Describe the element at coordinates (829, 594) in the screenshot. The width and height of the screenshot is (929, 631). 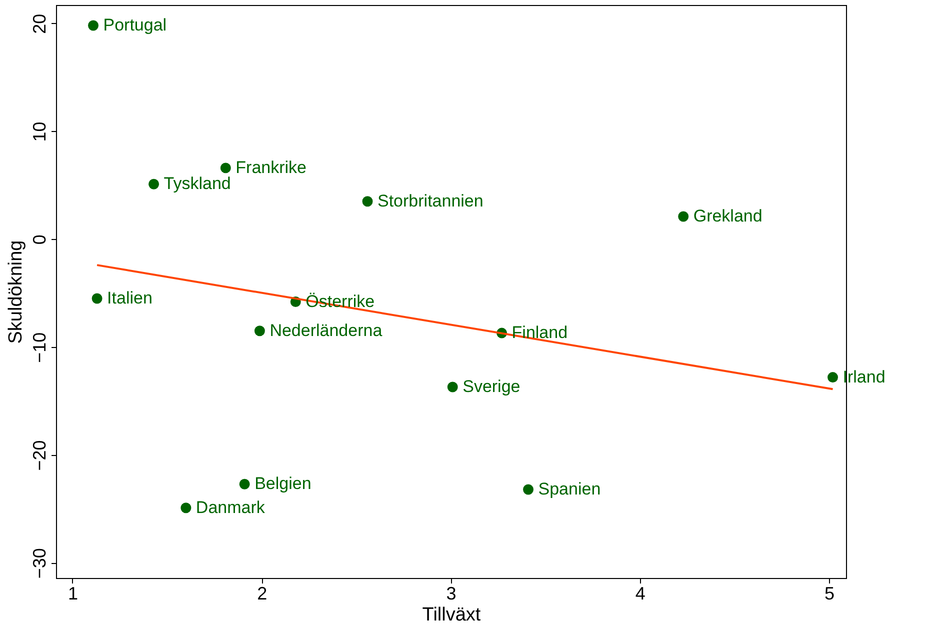
I see `x-tick-label: 5` at that location.